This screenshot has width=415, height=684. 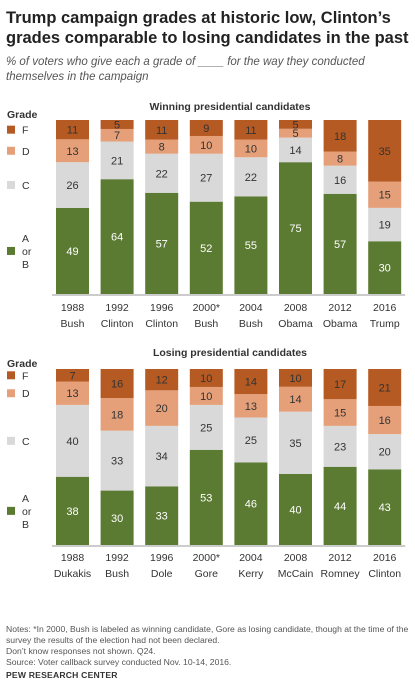 I want to click on x-tick-name: Dole, so click(x=162, y=574).